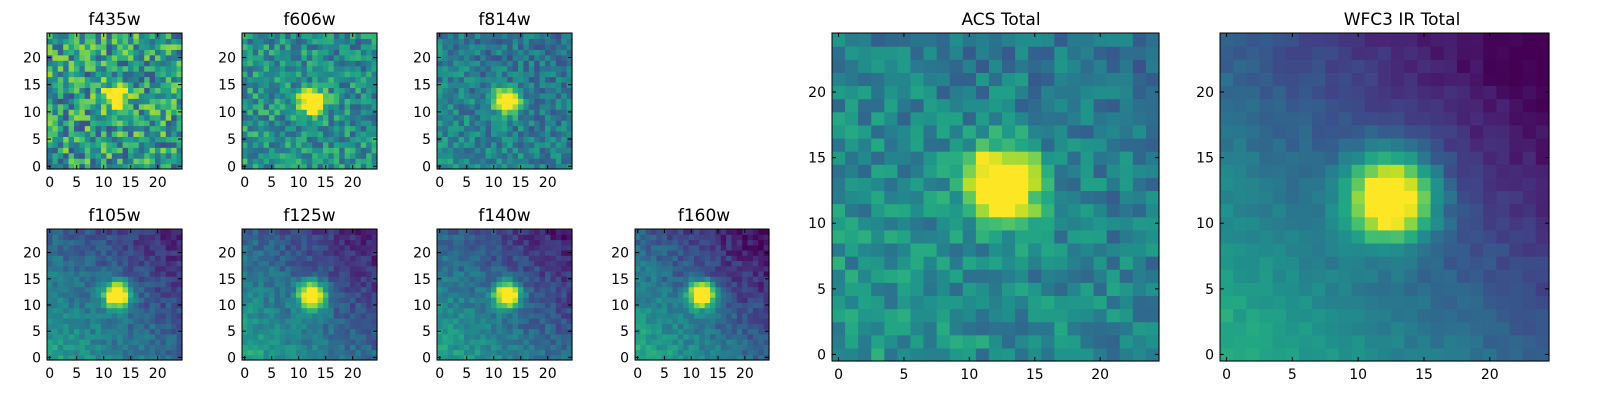 The height and width of the screenshot is (400, 1600). Describe the element at coordinates (114, 101) in the screenshot. I see `axes-frame` at that location.